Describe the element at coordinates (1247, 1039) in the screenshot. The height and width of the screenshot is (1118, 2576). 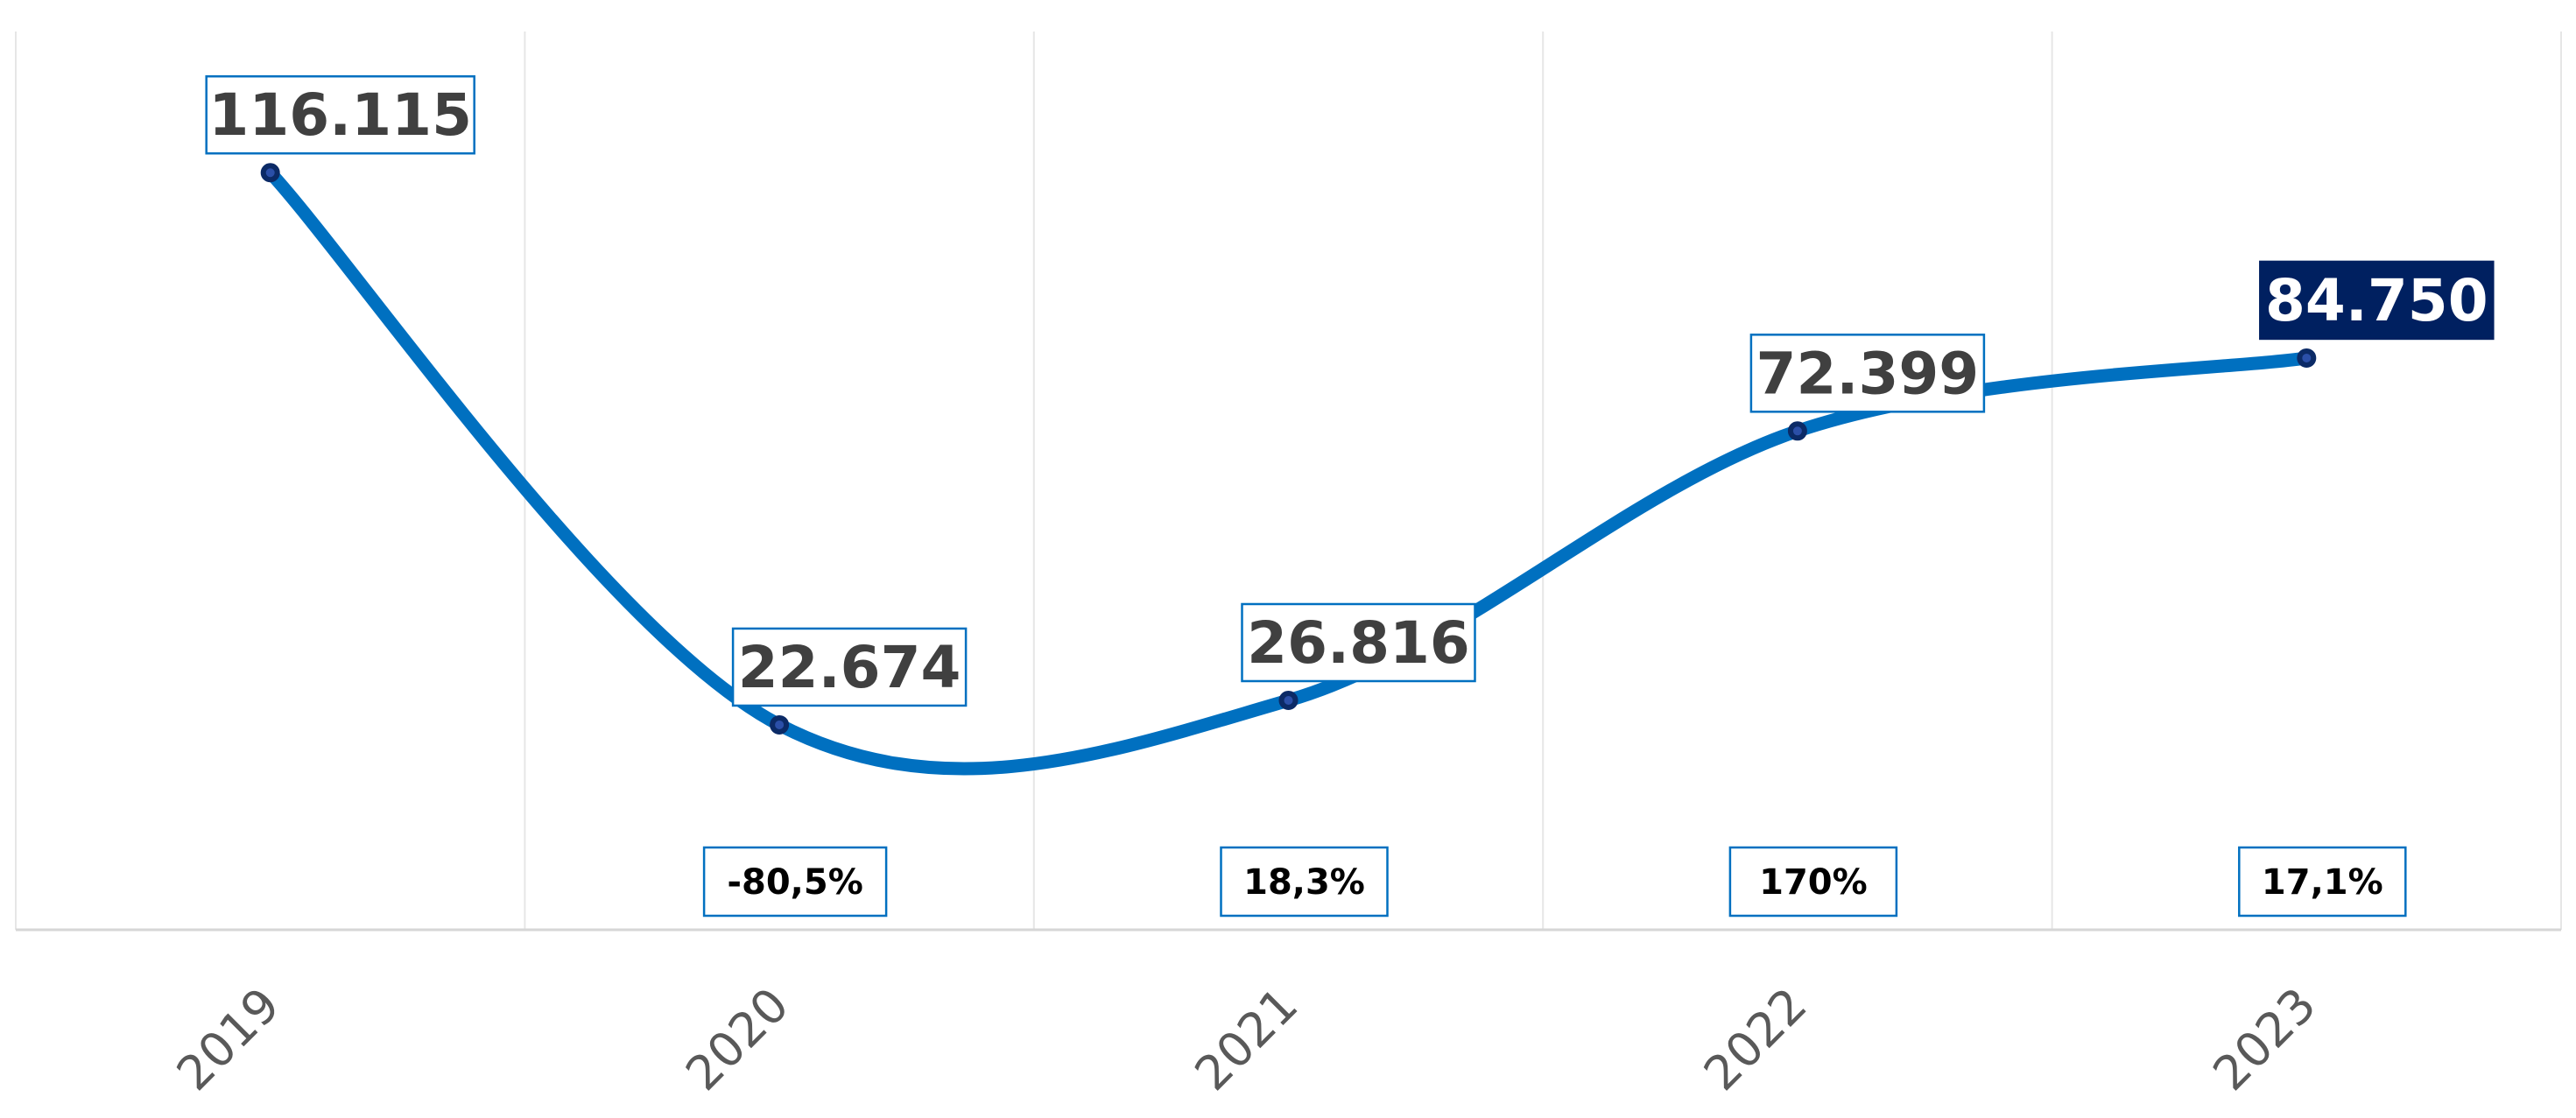
I see `x-tick-label: 2021` at that location.